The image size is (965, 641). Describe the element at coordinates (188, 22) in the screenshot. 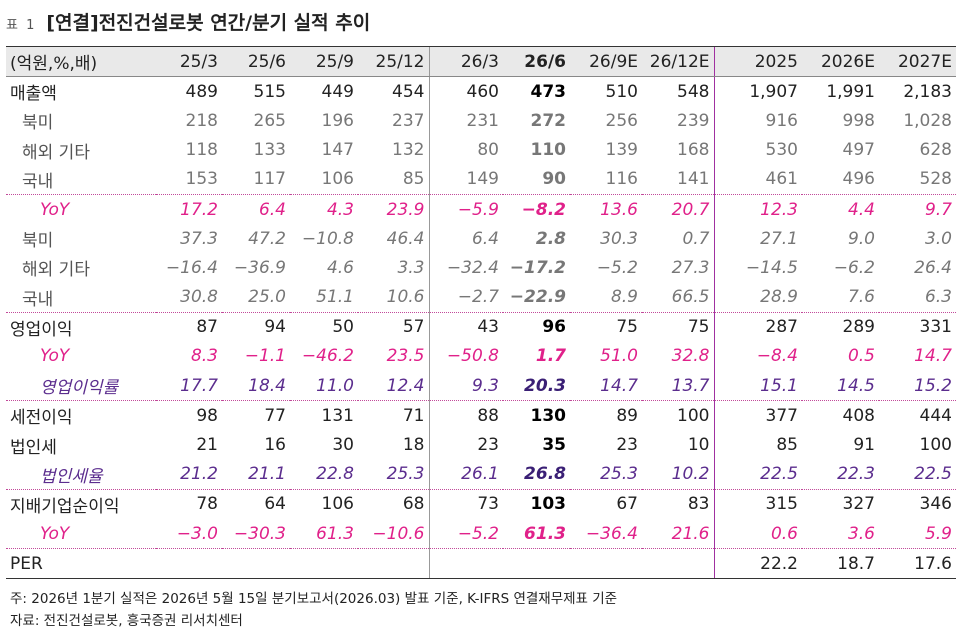

I see `table-title: 표 1 [연결]전진건설로봇 연간/분기 실적 추이` at that location.